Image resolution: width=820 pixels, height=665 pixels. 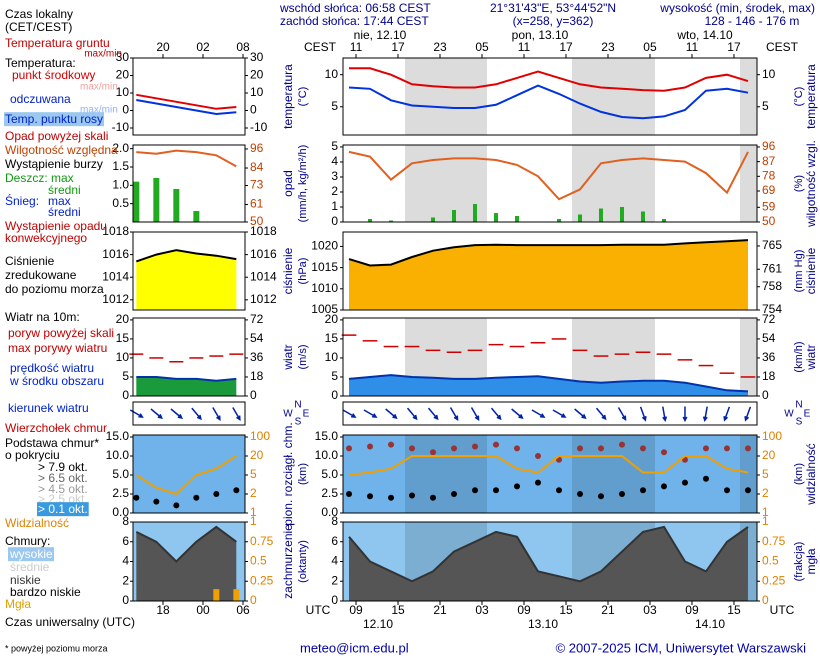 What do you see at coordinates (48, 408) in the screenshot?
I see `legend-label: kierunek wiatru` at bounding box center [48, 408].